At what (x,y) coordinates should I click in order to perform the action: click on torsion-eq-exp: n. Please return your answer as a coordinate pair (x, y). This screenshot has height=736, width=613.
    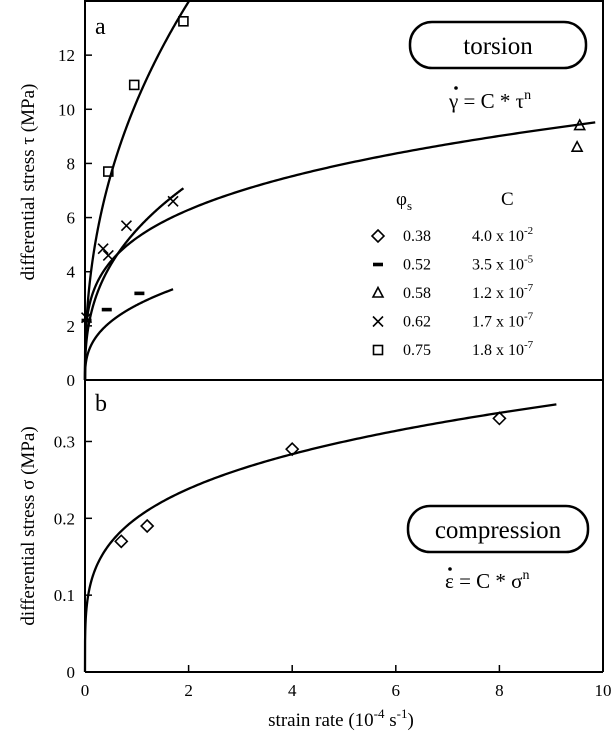
    Looking at the image, I should click on (527, 95).